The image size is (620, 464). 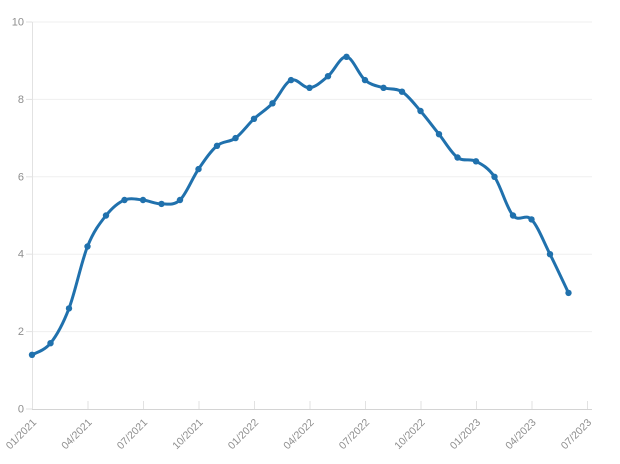 What do you see at coordinates (76, 434) in the screenshot?
I see `x-axis-label: 04/2021` at bounding box center [76, 434].